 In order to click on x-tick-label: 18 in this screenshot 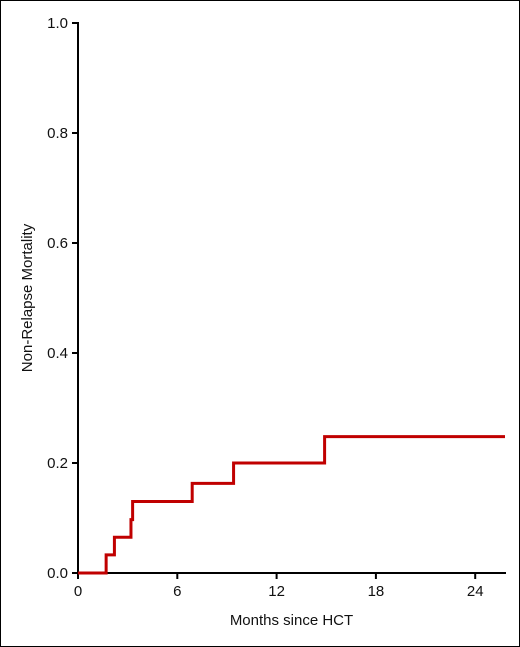, I will do `click(376, 591)`.